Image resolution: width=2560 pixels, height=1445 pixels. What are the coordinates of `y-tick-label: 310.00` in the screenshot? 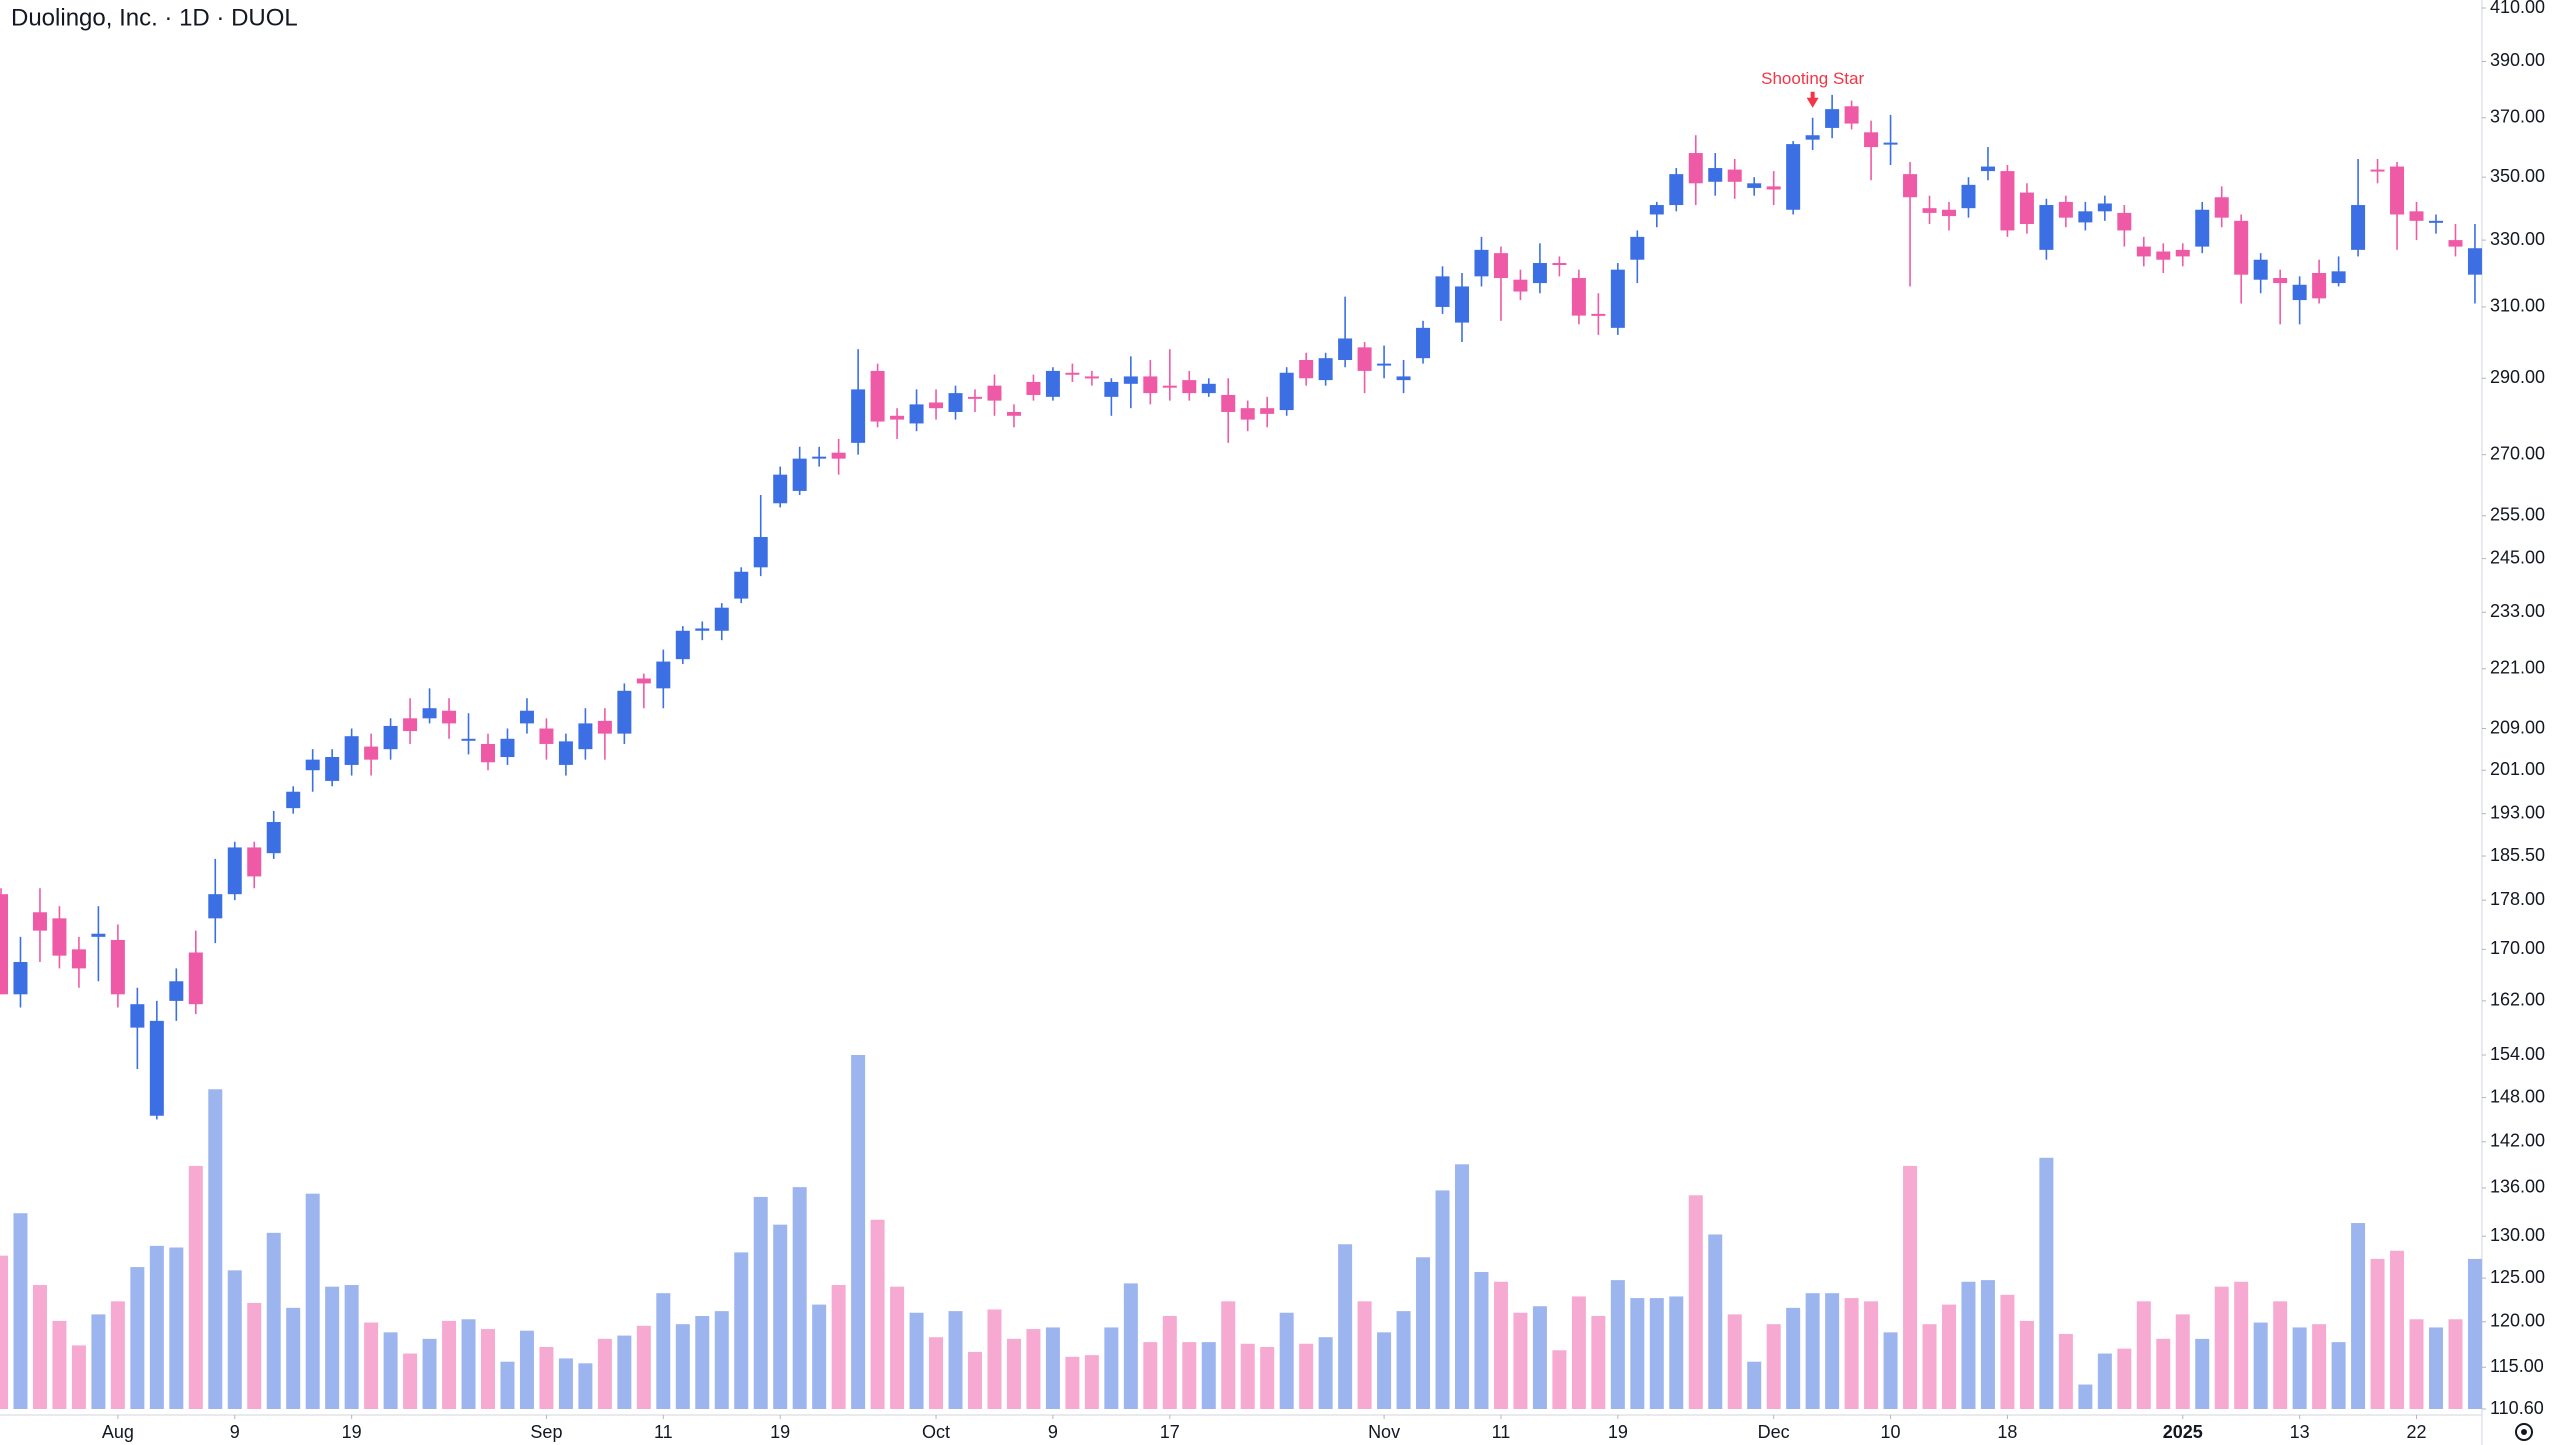 It's located at (2517, 306).